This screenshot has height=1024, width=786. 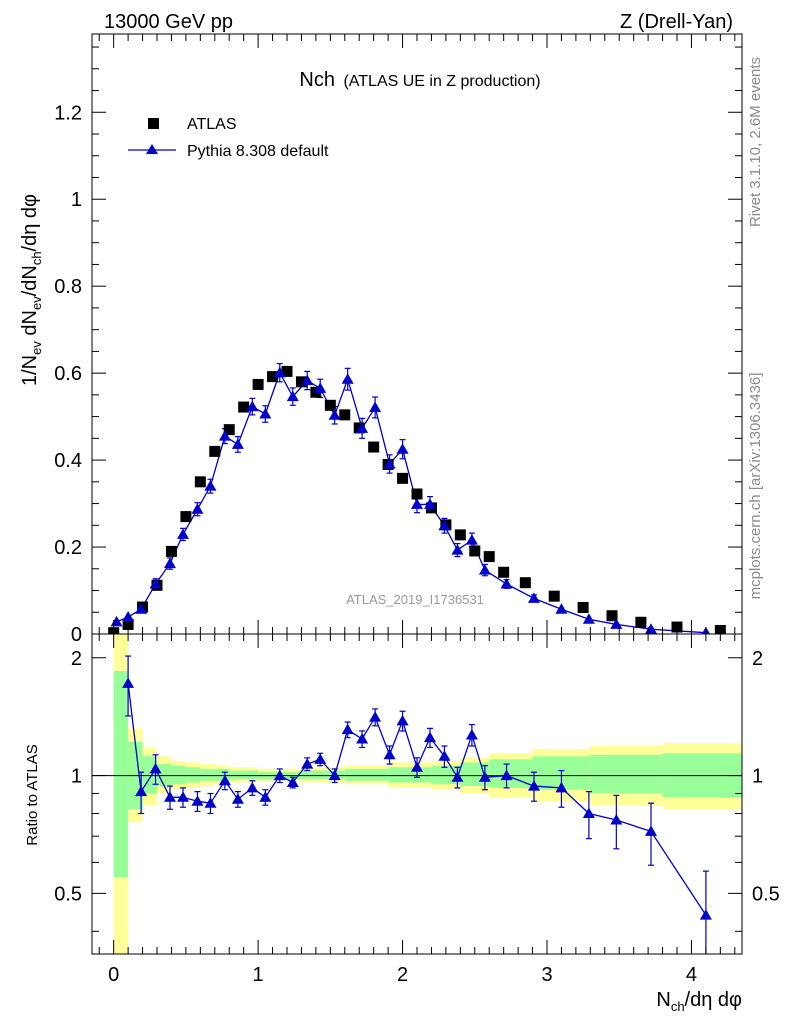 What do you see at coordinates (113, 975) in the screenshot?
I see `x-tick-label: 0` at bounding box center [113, 975].